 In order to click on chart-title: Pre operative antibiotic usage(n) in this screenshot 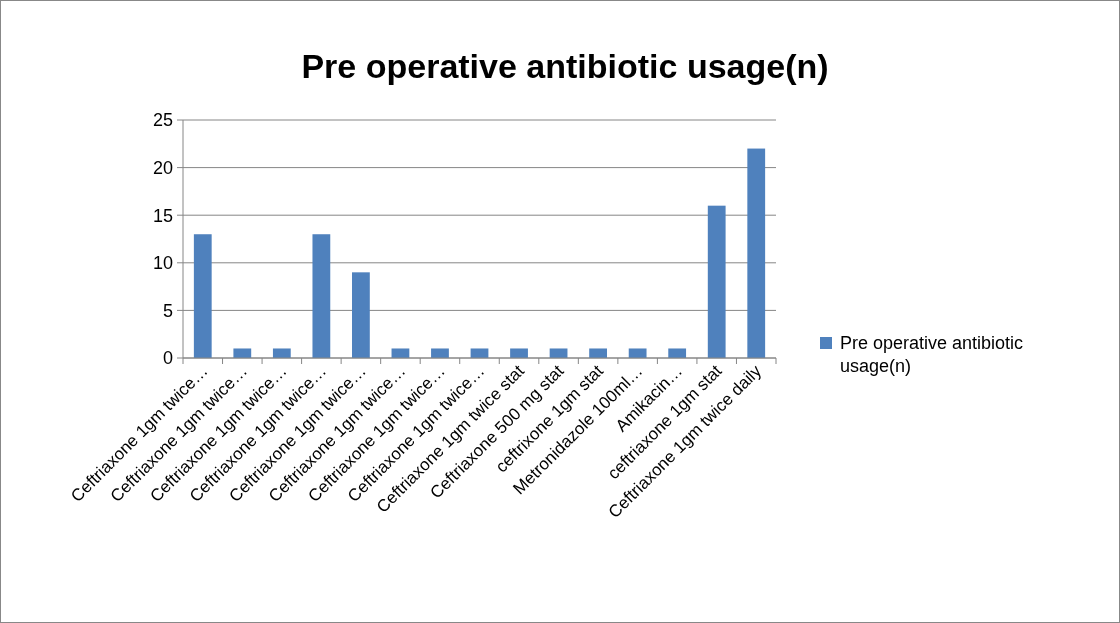, I will do `click(565, 66)`.